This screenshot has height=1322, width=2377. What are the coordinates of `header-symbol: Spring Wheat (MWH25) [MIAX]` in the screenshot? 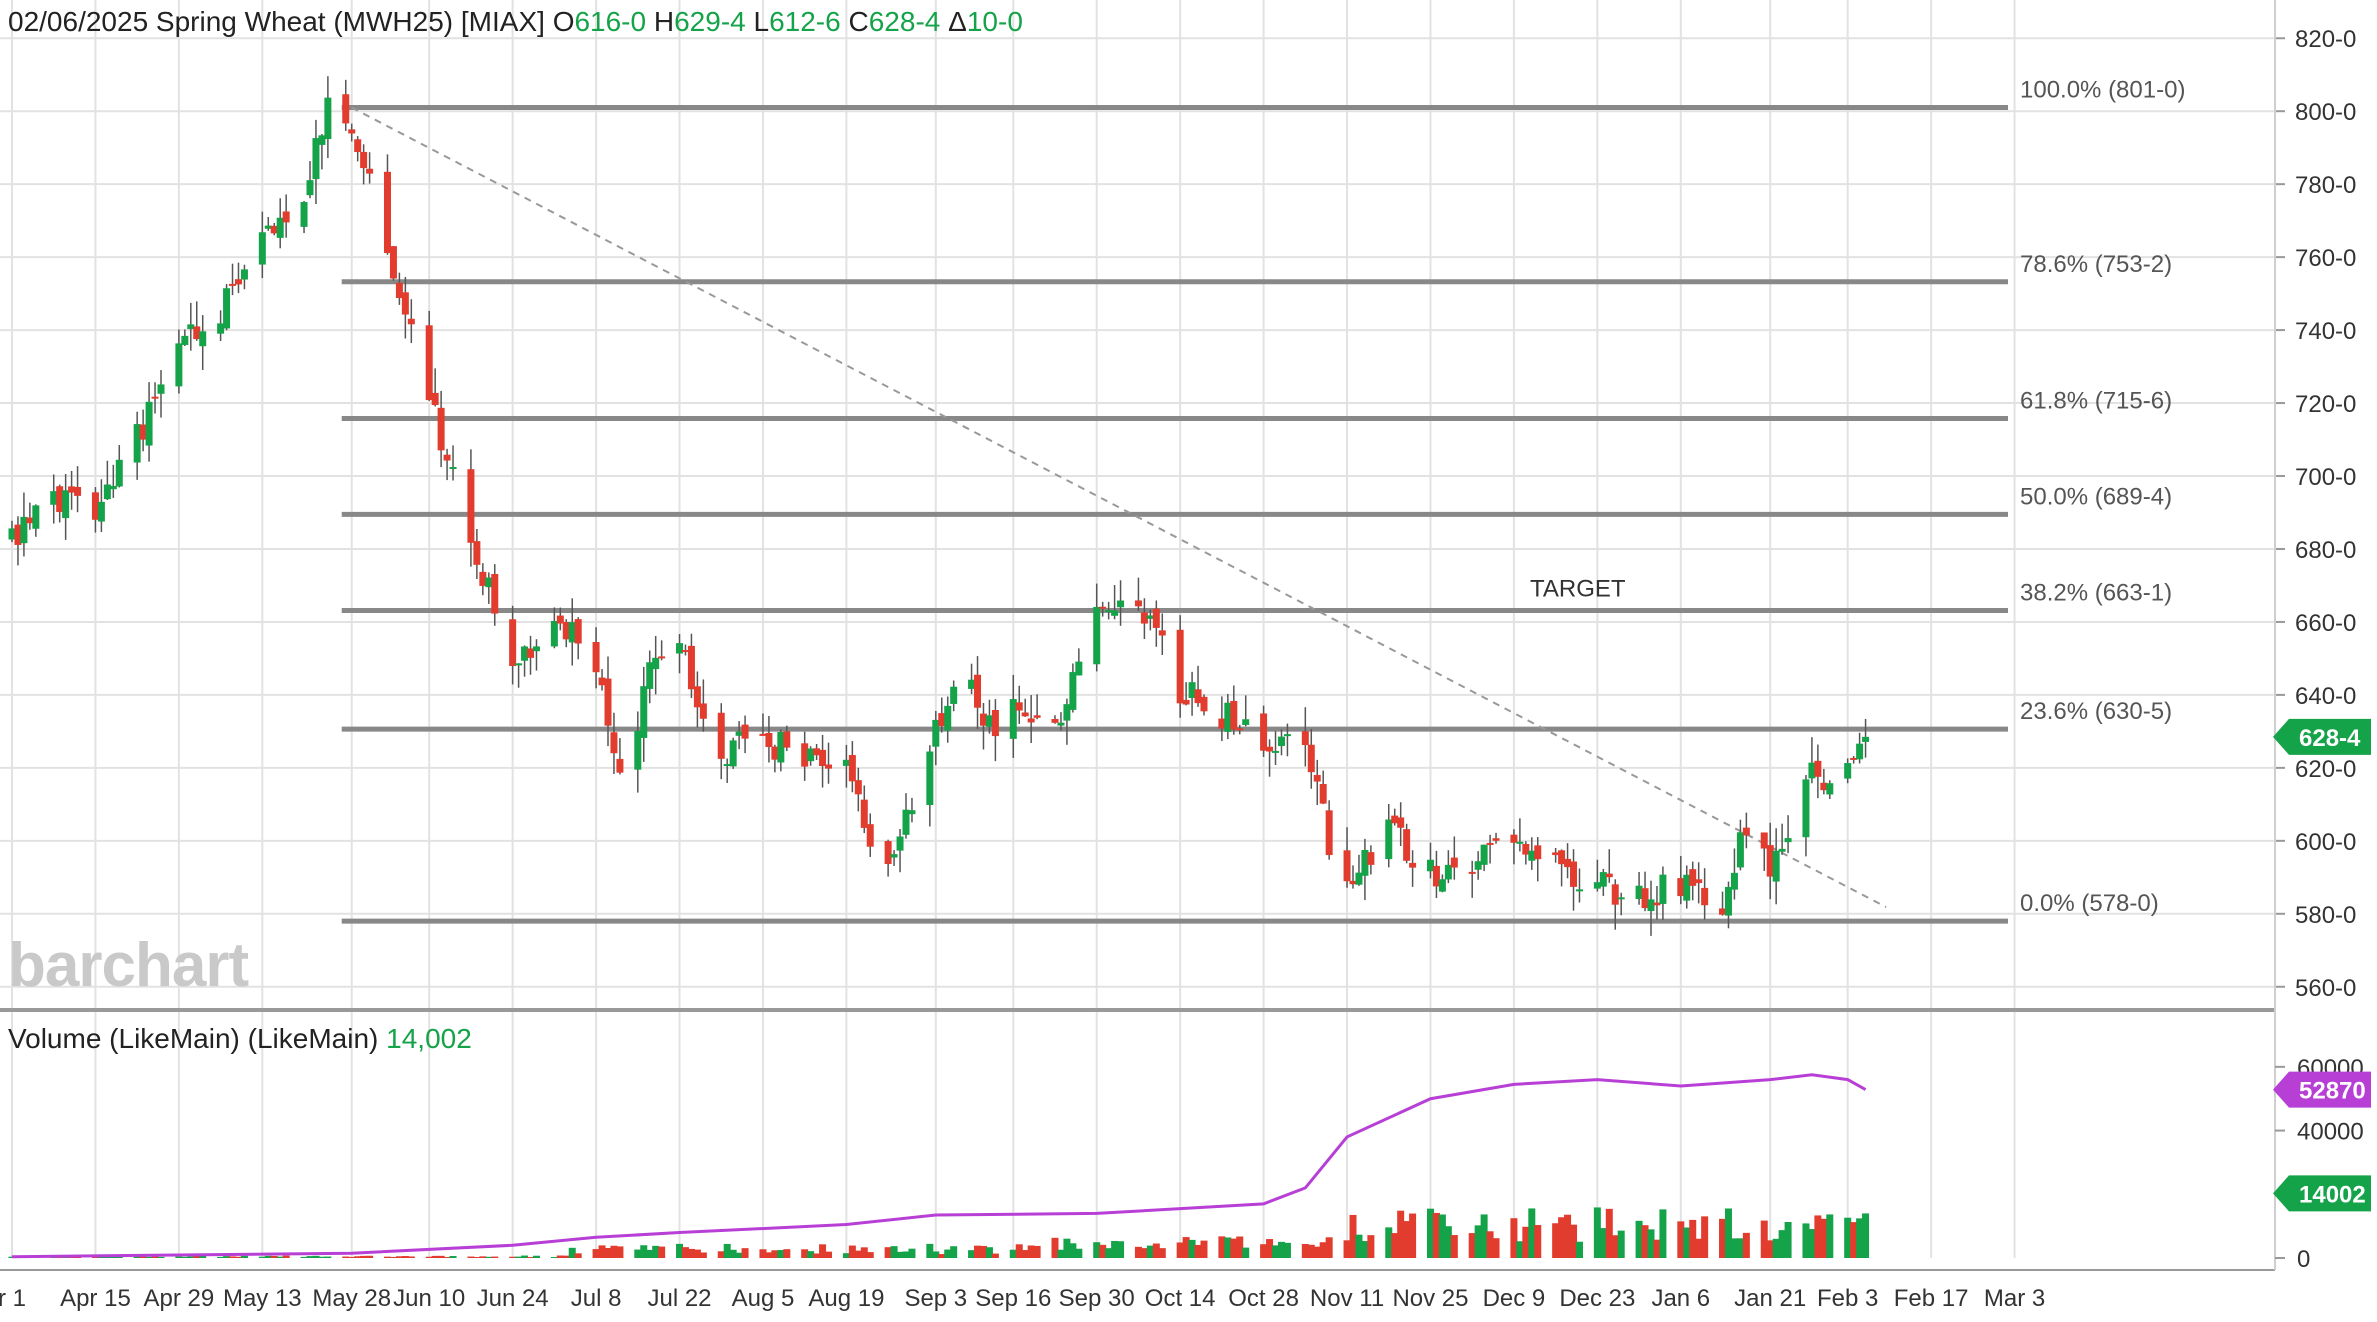 It's located at (350, 21).